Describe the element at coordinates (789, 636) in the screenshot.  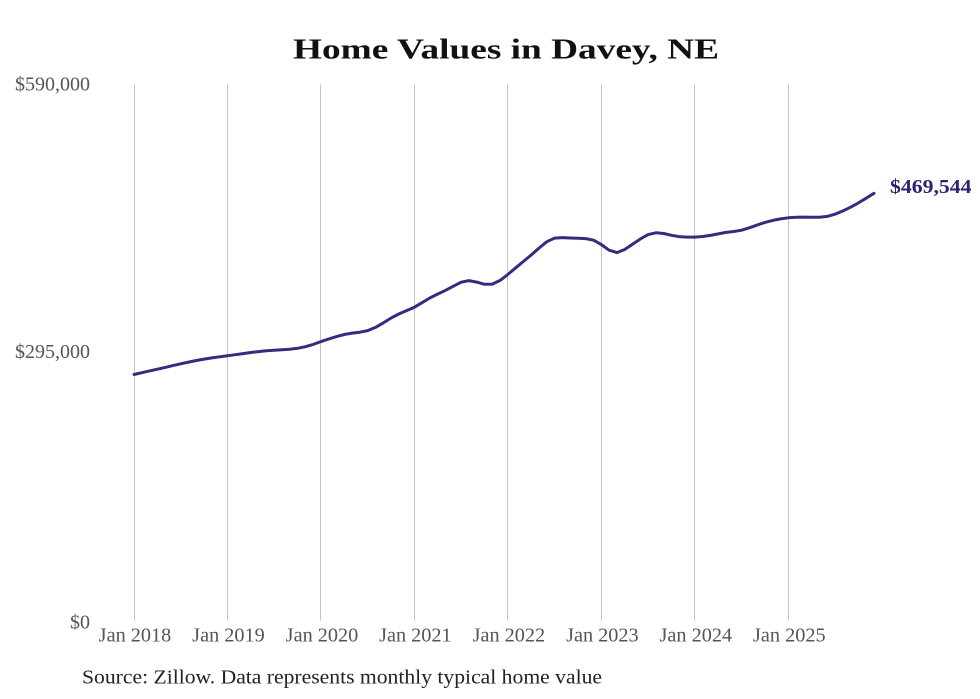
I see `svg-text: Jan 2025` at that location.